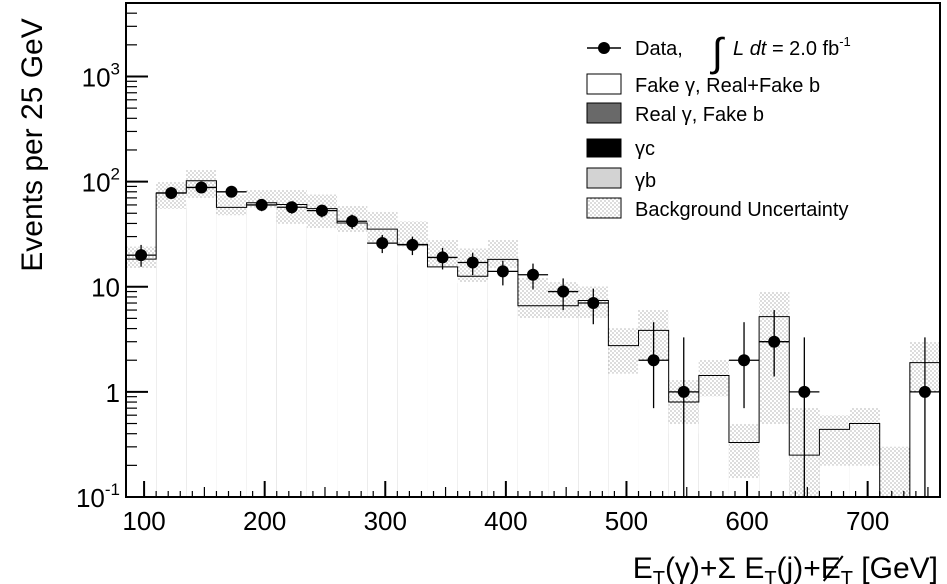 The image size is (947, 584). I want to click on x-tick-label-4: 500, so click(626, 521).